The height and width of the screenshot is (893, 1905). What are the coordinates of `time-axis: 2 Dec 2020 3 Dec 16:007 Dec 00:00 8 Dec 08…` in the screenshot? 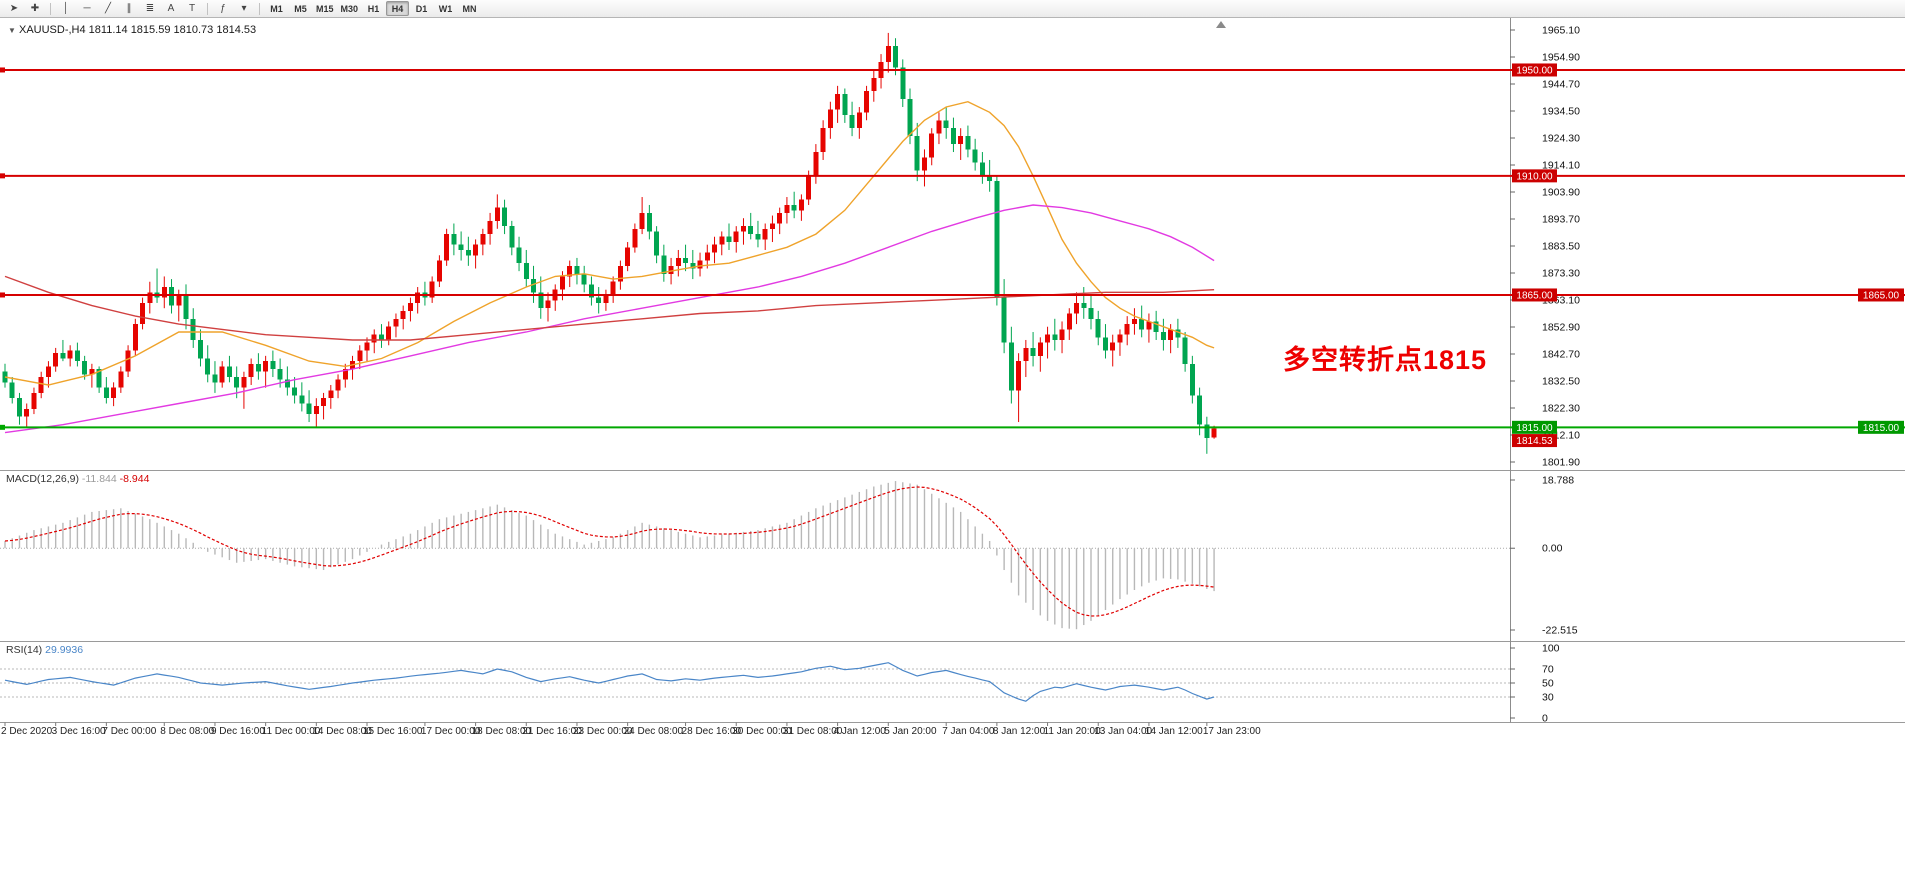 It's located at (631, 729).